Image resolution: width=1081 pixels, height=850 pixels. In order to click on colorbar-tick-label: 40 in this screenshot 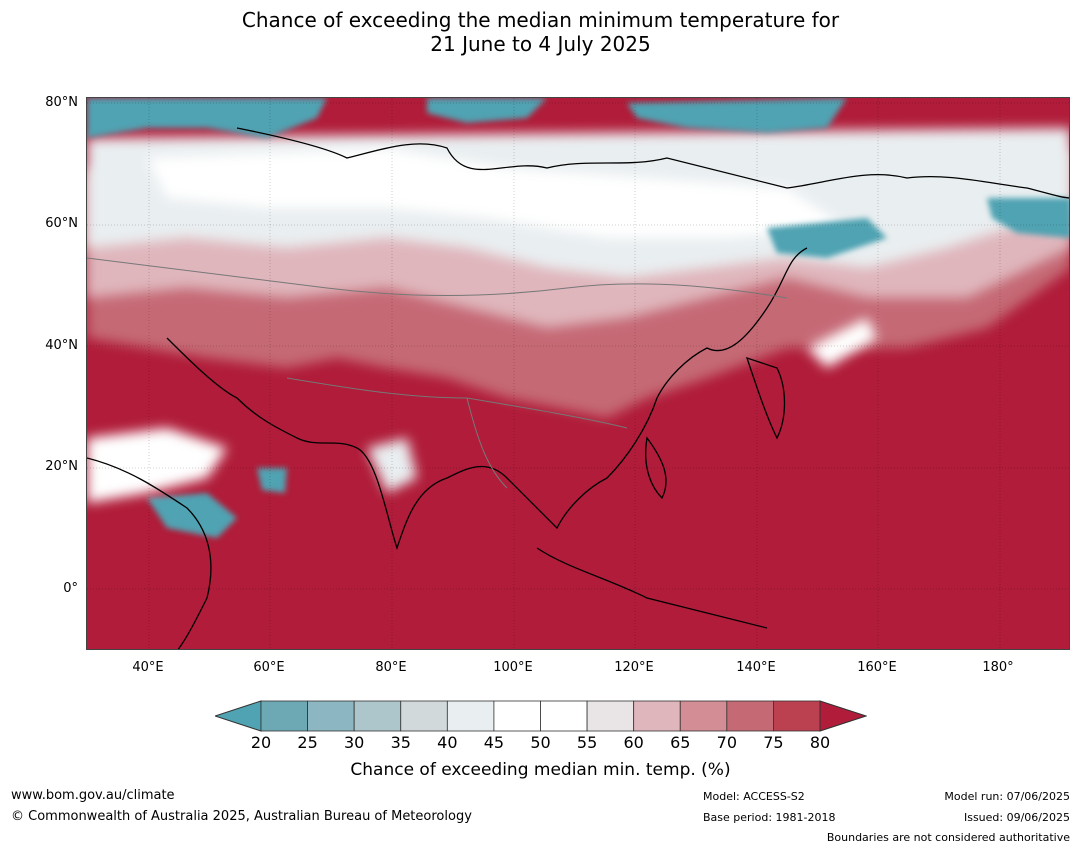, I will do `click(447, 742)`.